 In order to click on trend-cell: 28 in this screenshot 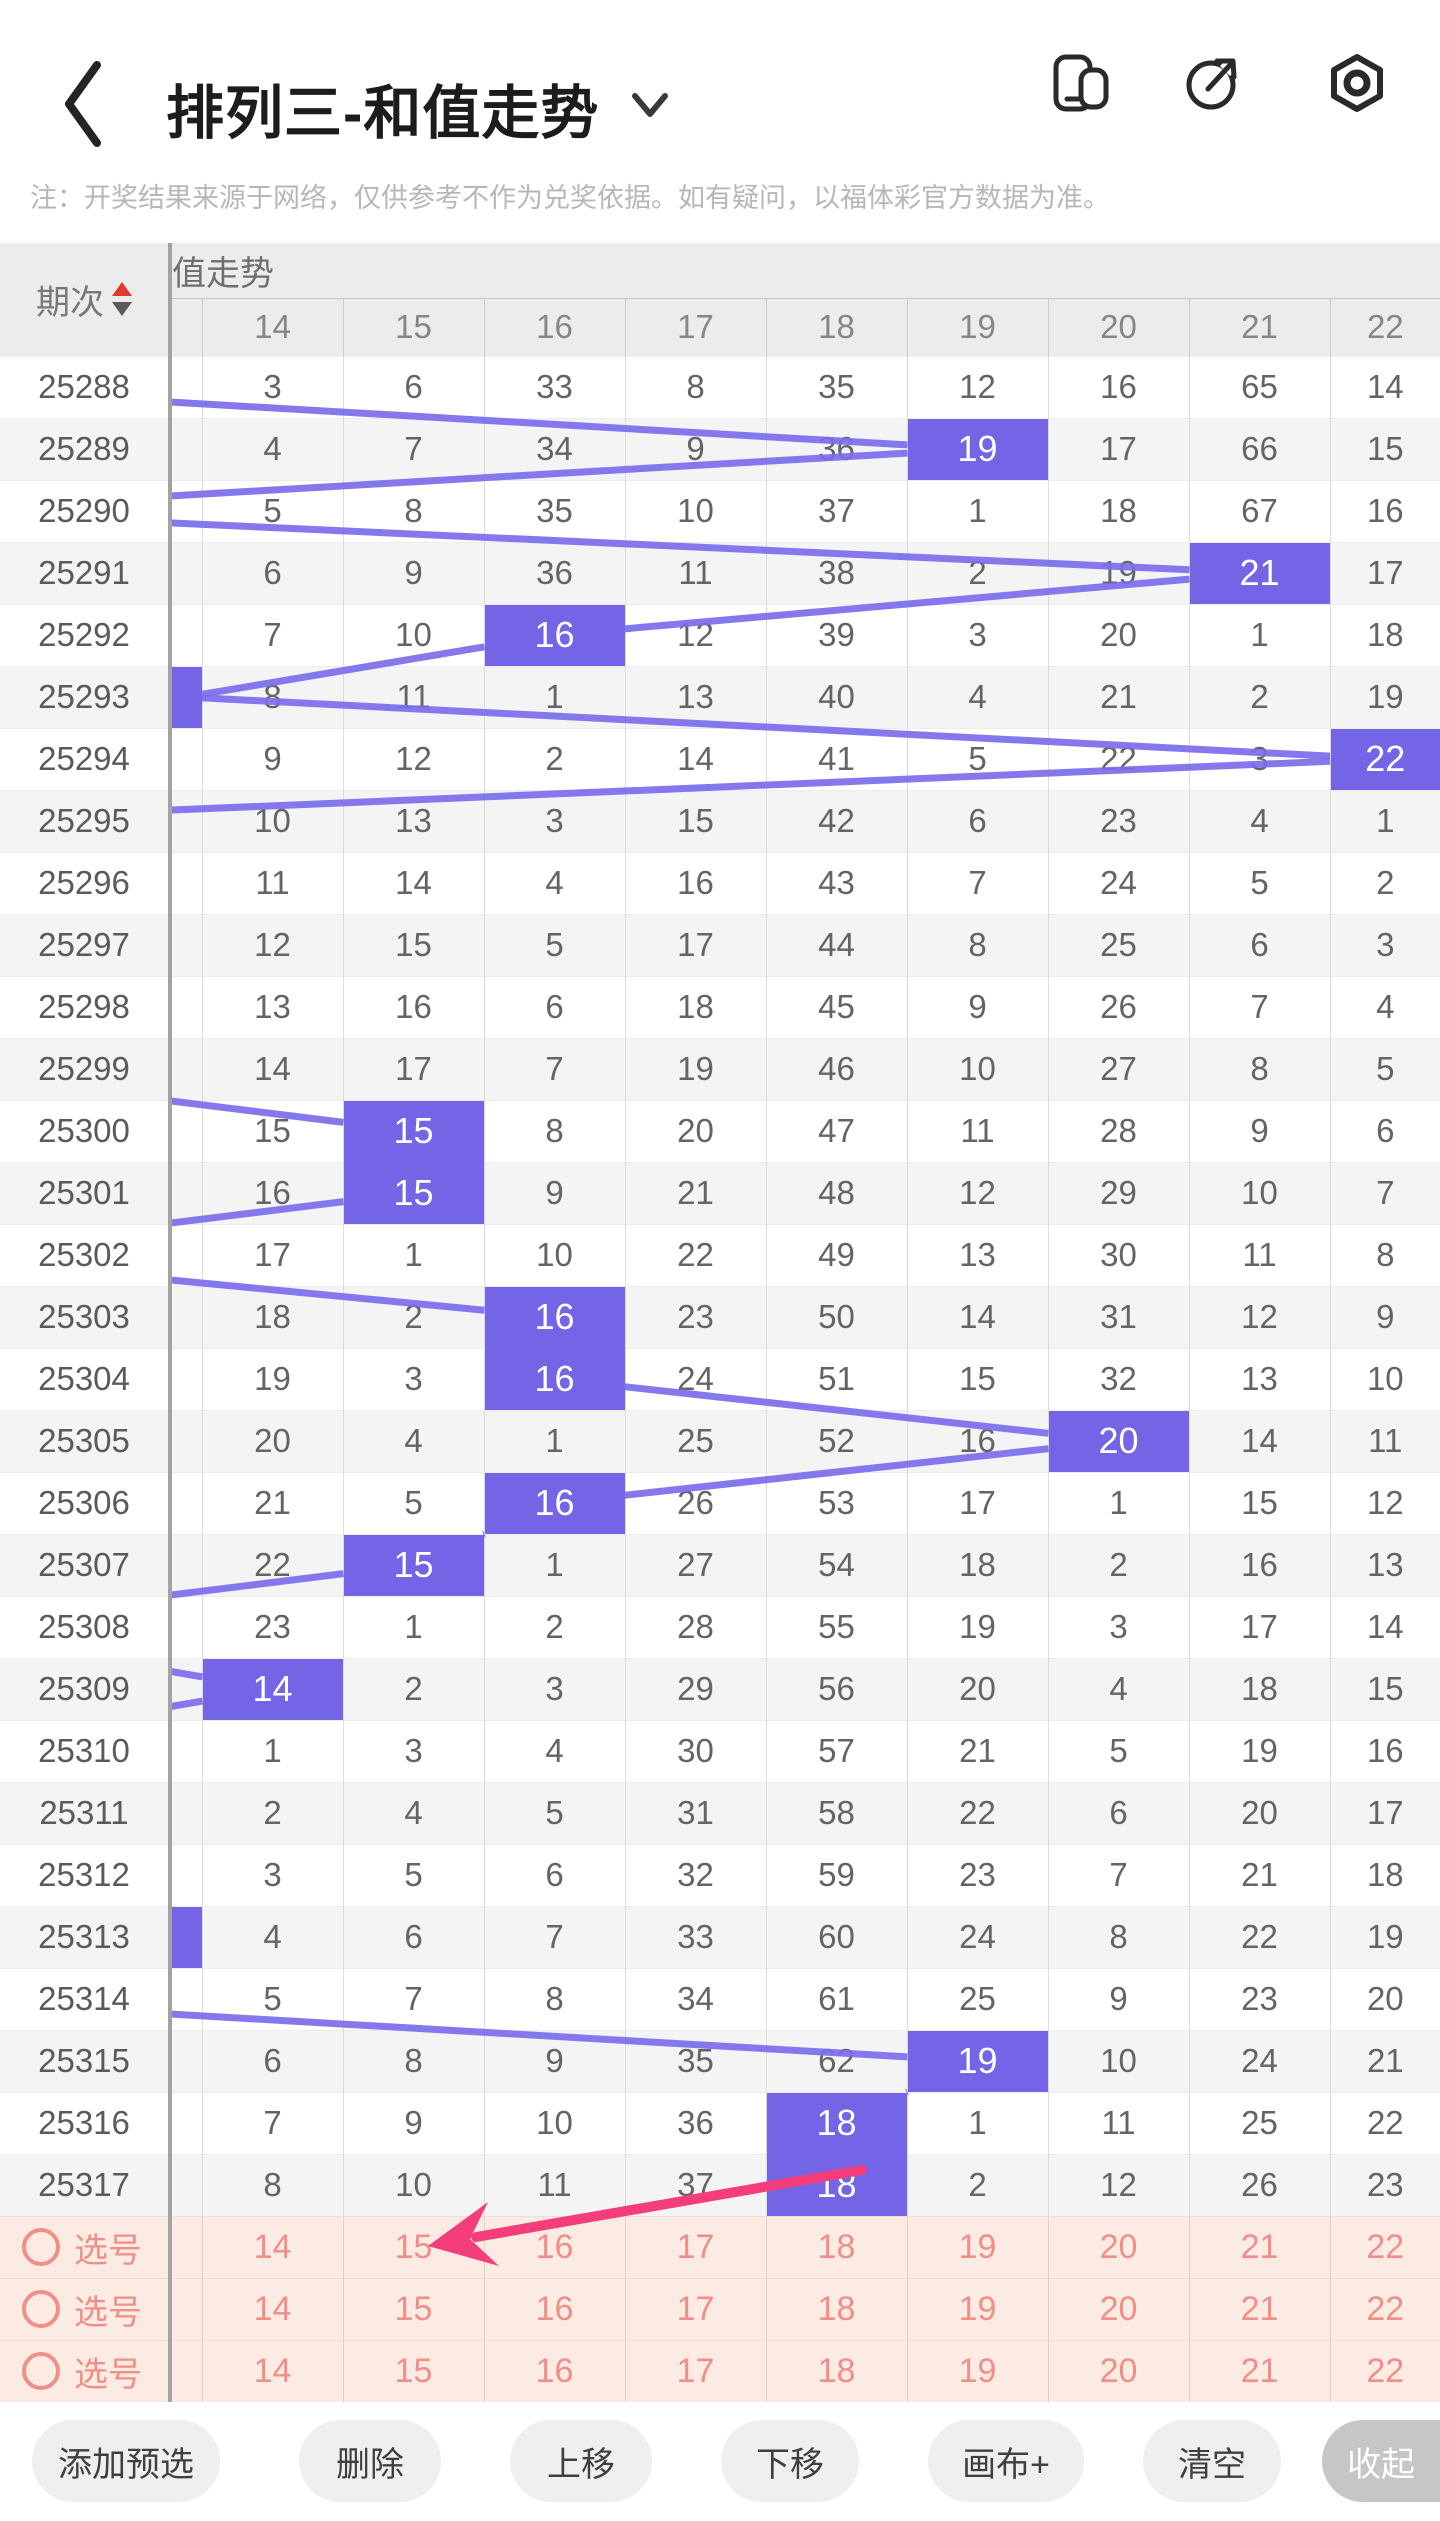, I will do `click(1118, 1130)`.